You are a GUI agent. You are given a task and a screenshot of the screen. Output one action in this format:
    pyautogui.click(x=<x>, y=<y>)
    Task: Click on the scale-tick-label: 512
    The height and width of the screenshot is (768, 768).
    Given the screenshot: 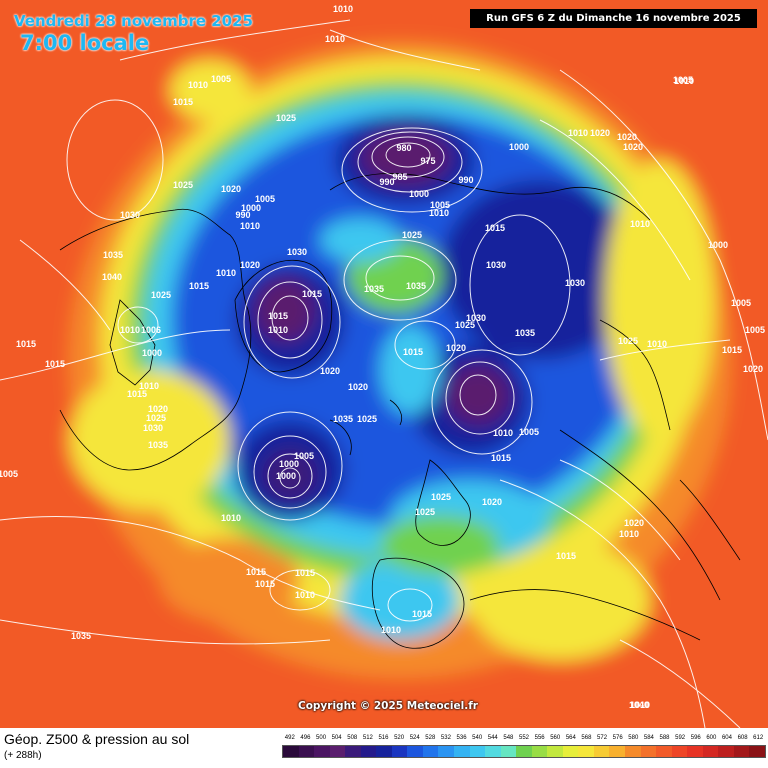 What is the action you would take?
    pyautogui.click(x=367, y=738)
    